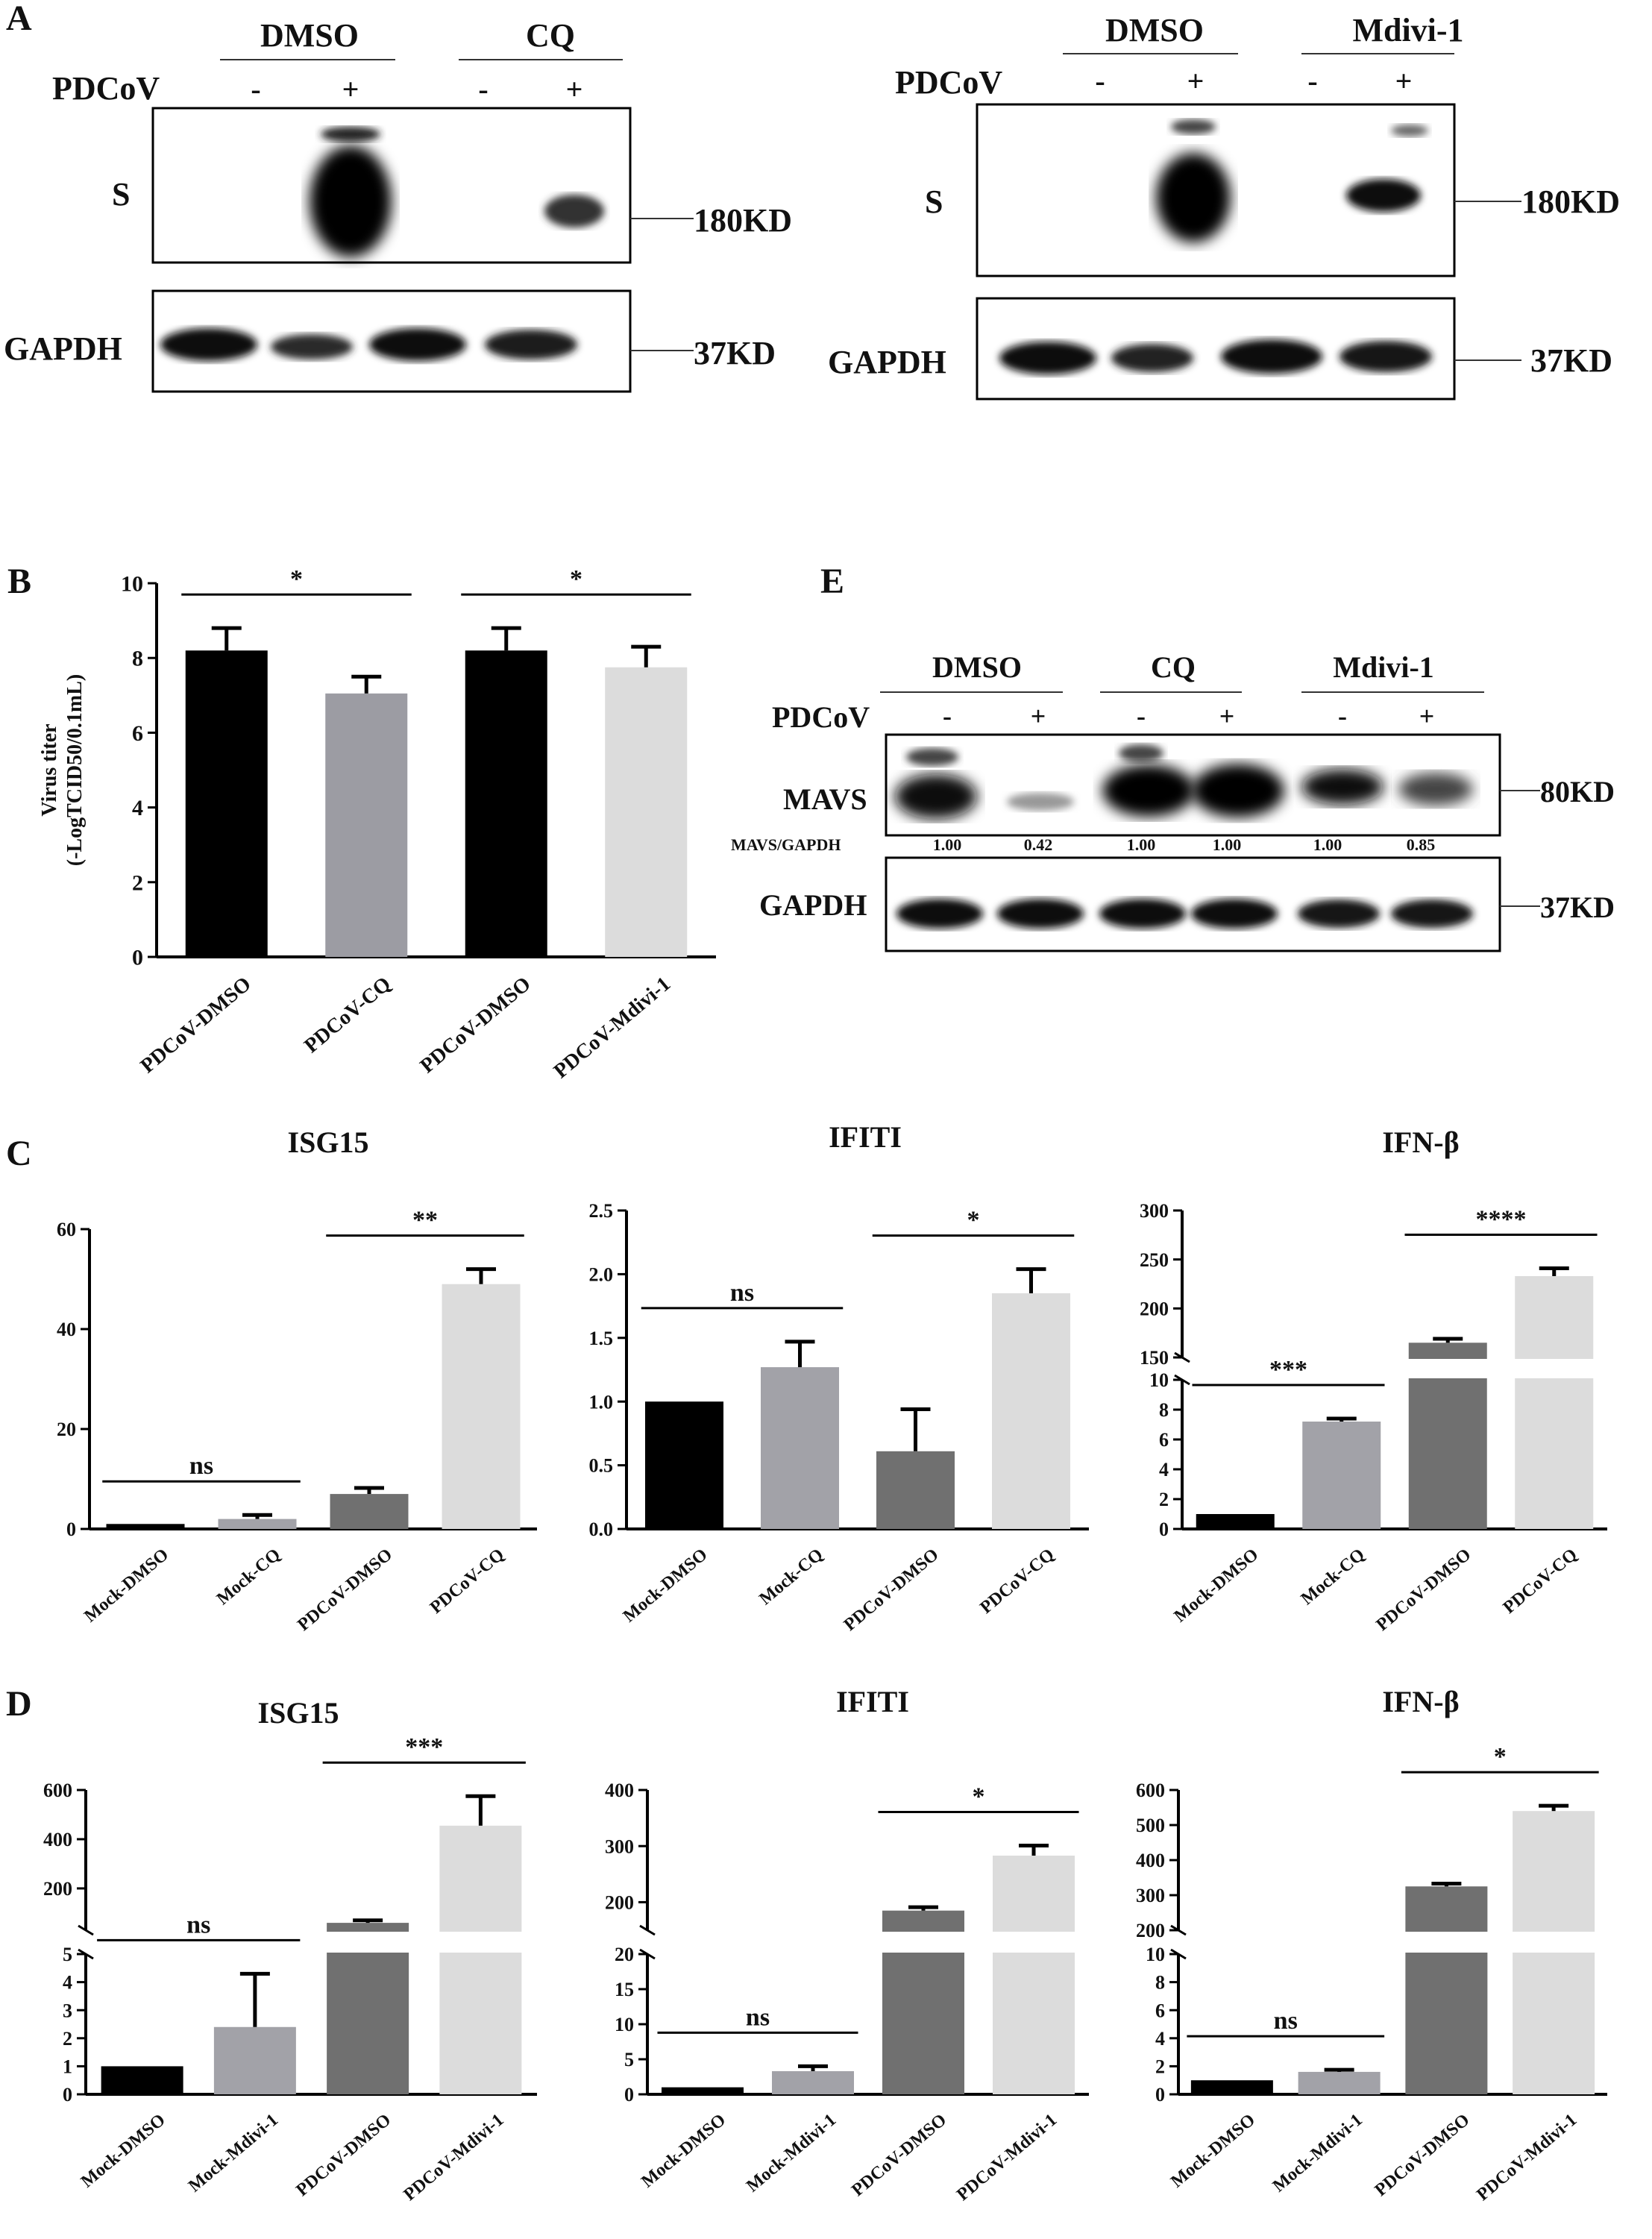 Image resolution: width=1652 pixels, height=2239 pixels. Describe the element at coordinates (1570, 202) in the screenshot. I see `size-label: 180KD` at that location.